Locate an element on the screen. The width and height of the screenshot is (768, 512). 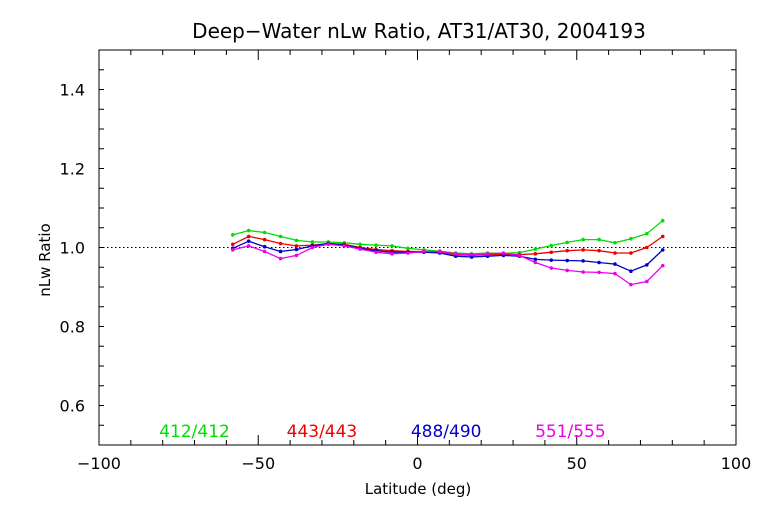
y-tick-label: 0.6 is located at coordinates (72, 406).